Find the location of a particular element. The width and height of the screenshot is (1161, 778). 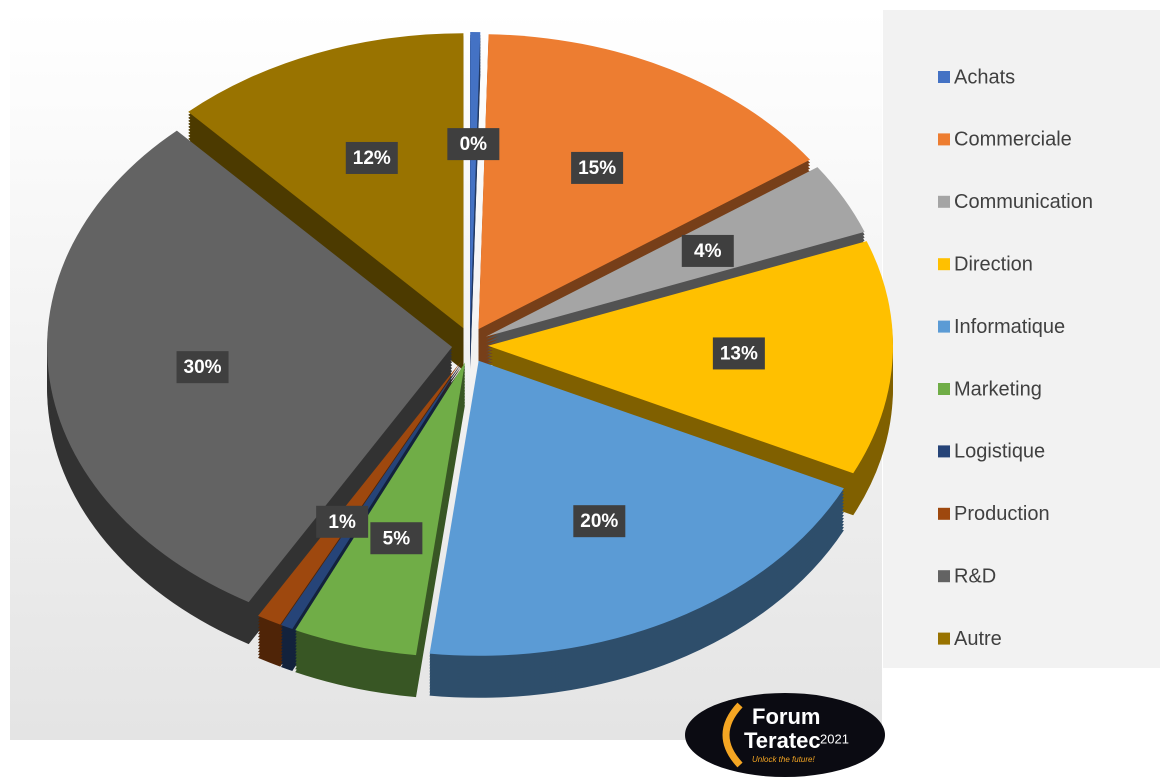

data-label: 12% is located at coordinates (372, 158).